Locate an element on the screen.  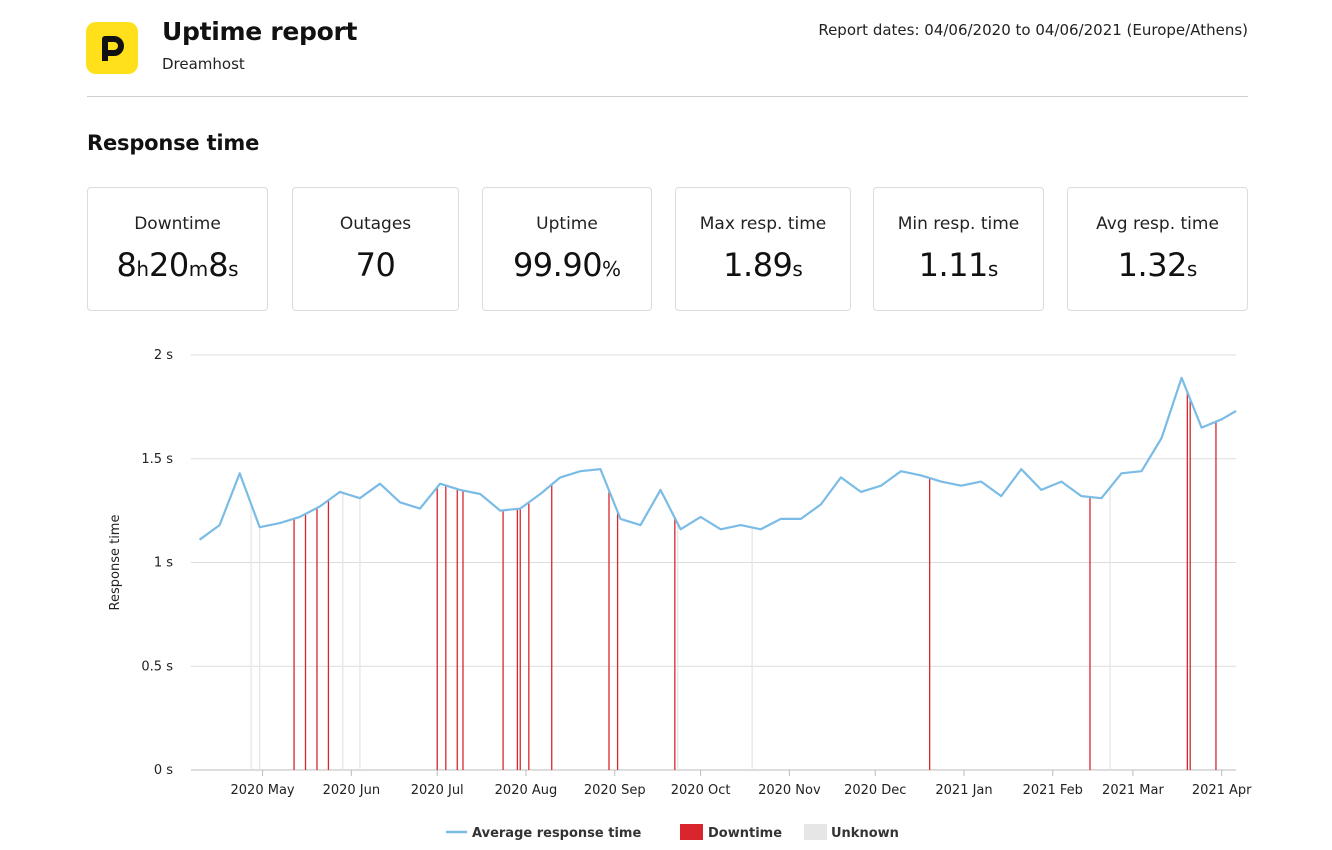
stat-card-min-resp: Min resp. time 1.11s is located at coordinates (958, 249).